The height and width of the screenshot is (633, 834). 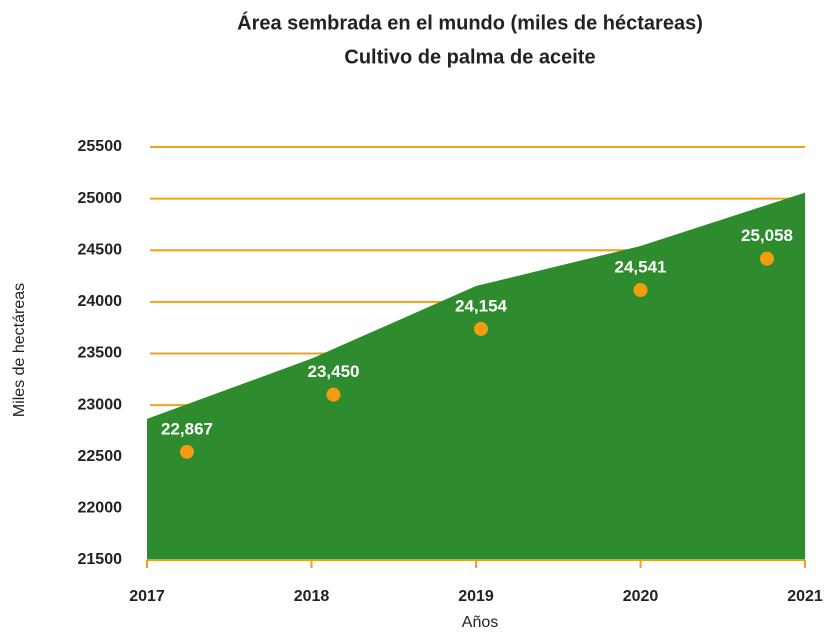 I want to click on y-tick-label: 22500, so click(x=100, y=456).